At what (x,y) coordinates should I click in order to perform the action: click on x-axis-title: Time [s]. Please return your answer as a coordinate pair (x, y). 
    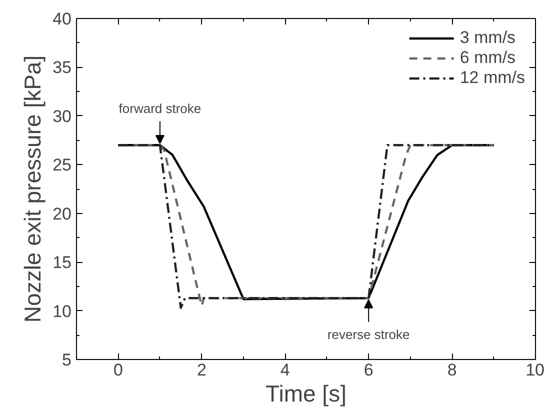
    Looking at the image, I should click on (306, 393).